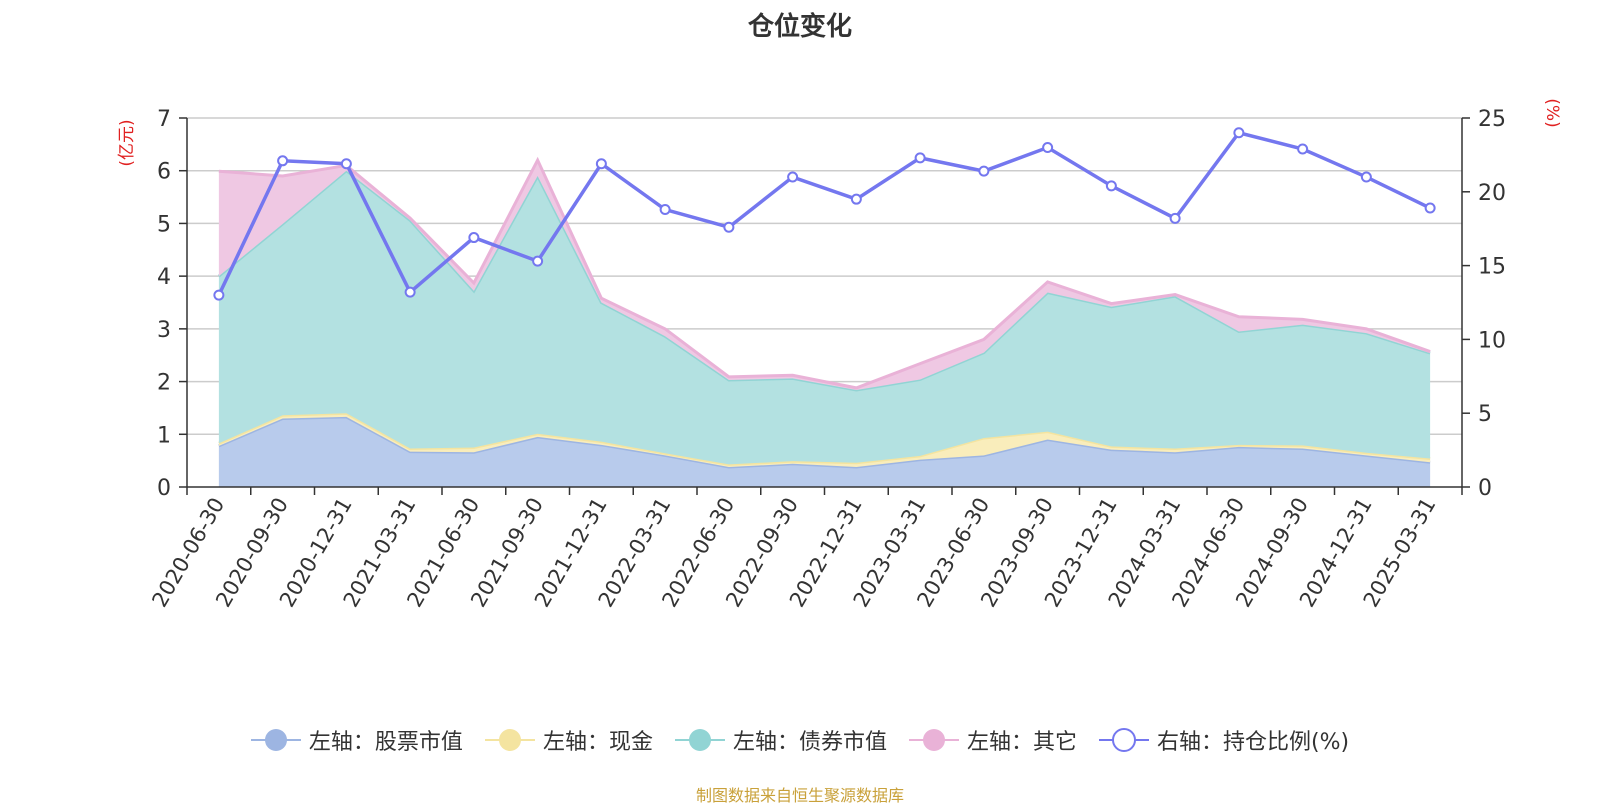  What do you see at coordinates (799, 27) in the screenshot?
I see `chart-title: 仓位变化` at bounding box center [799, 27].